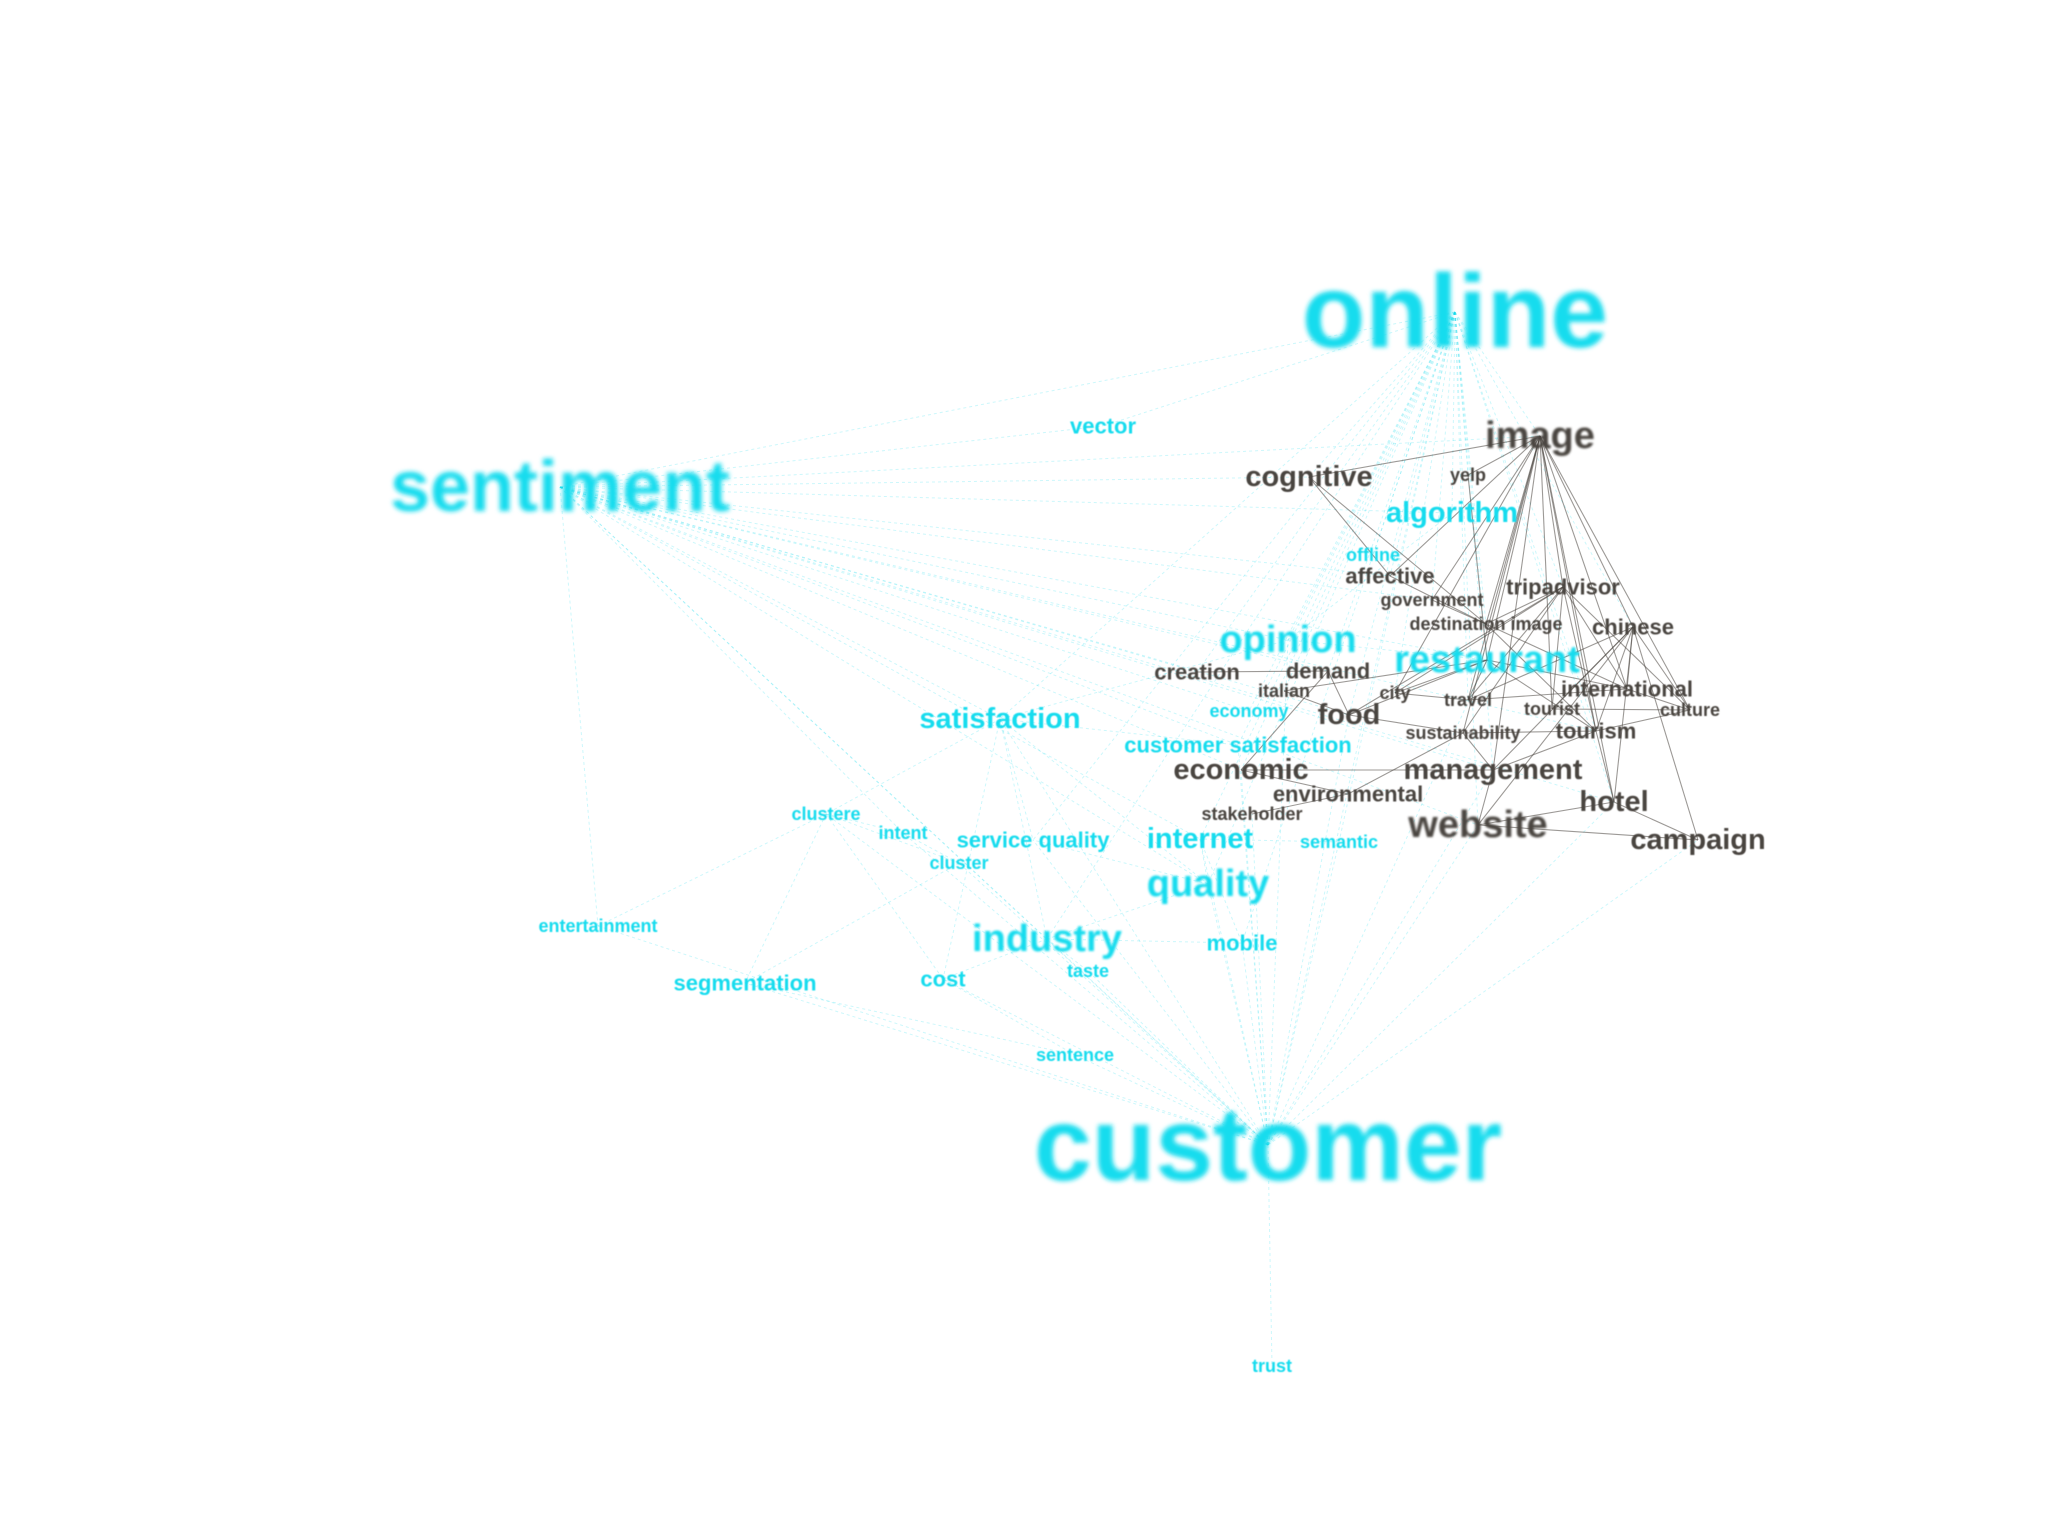  Describe the element at coordinates (1546, 813) in the screenshot. I see `edge-hotel-website` at that location.